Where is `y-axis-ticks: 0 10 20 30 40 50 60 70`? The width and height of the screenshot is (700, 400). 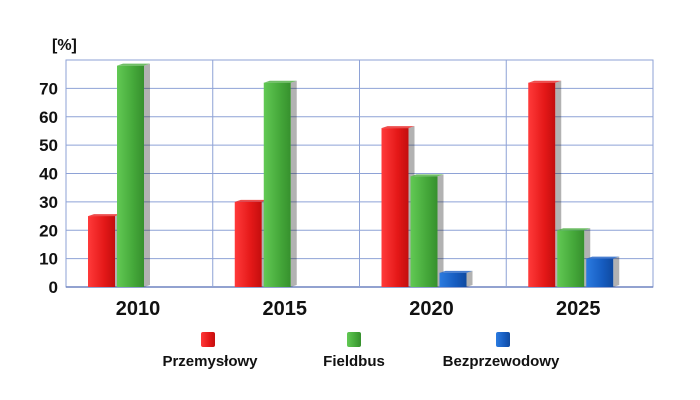 y-axis-ticks: 0 10 20 30 40 50 60 70 is located at coordinates (48, 188).